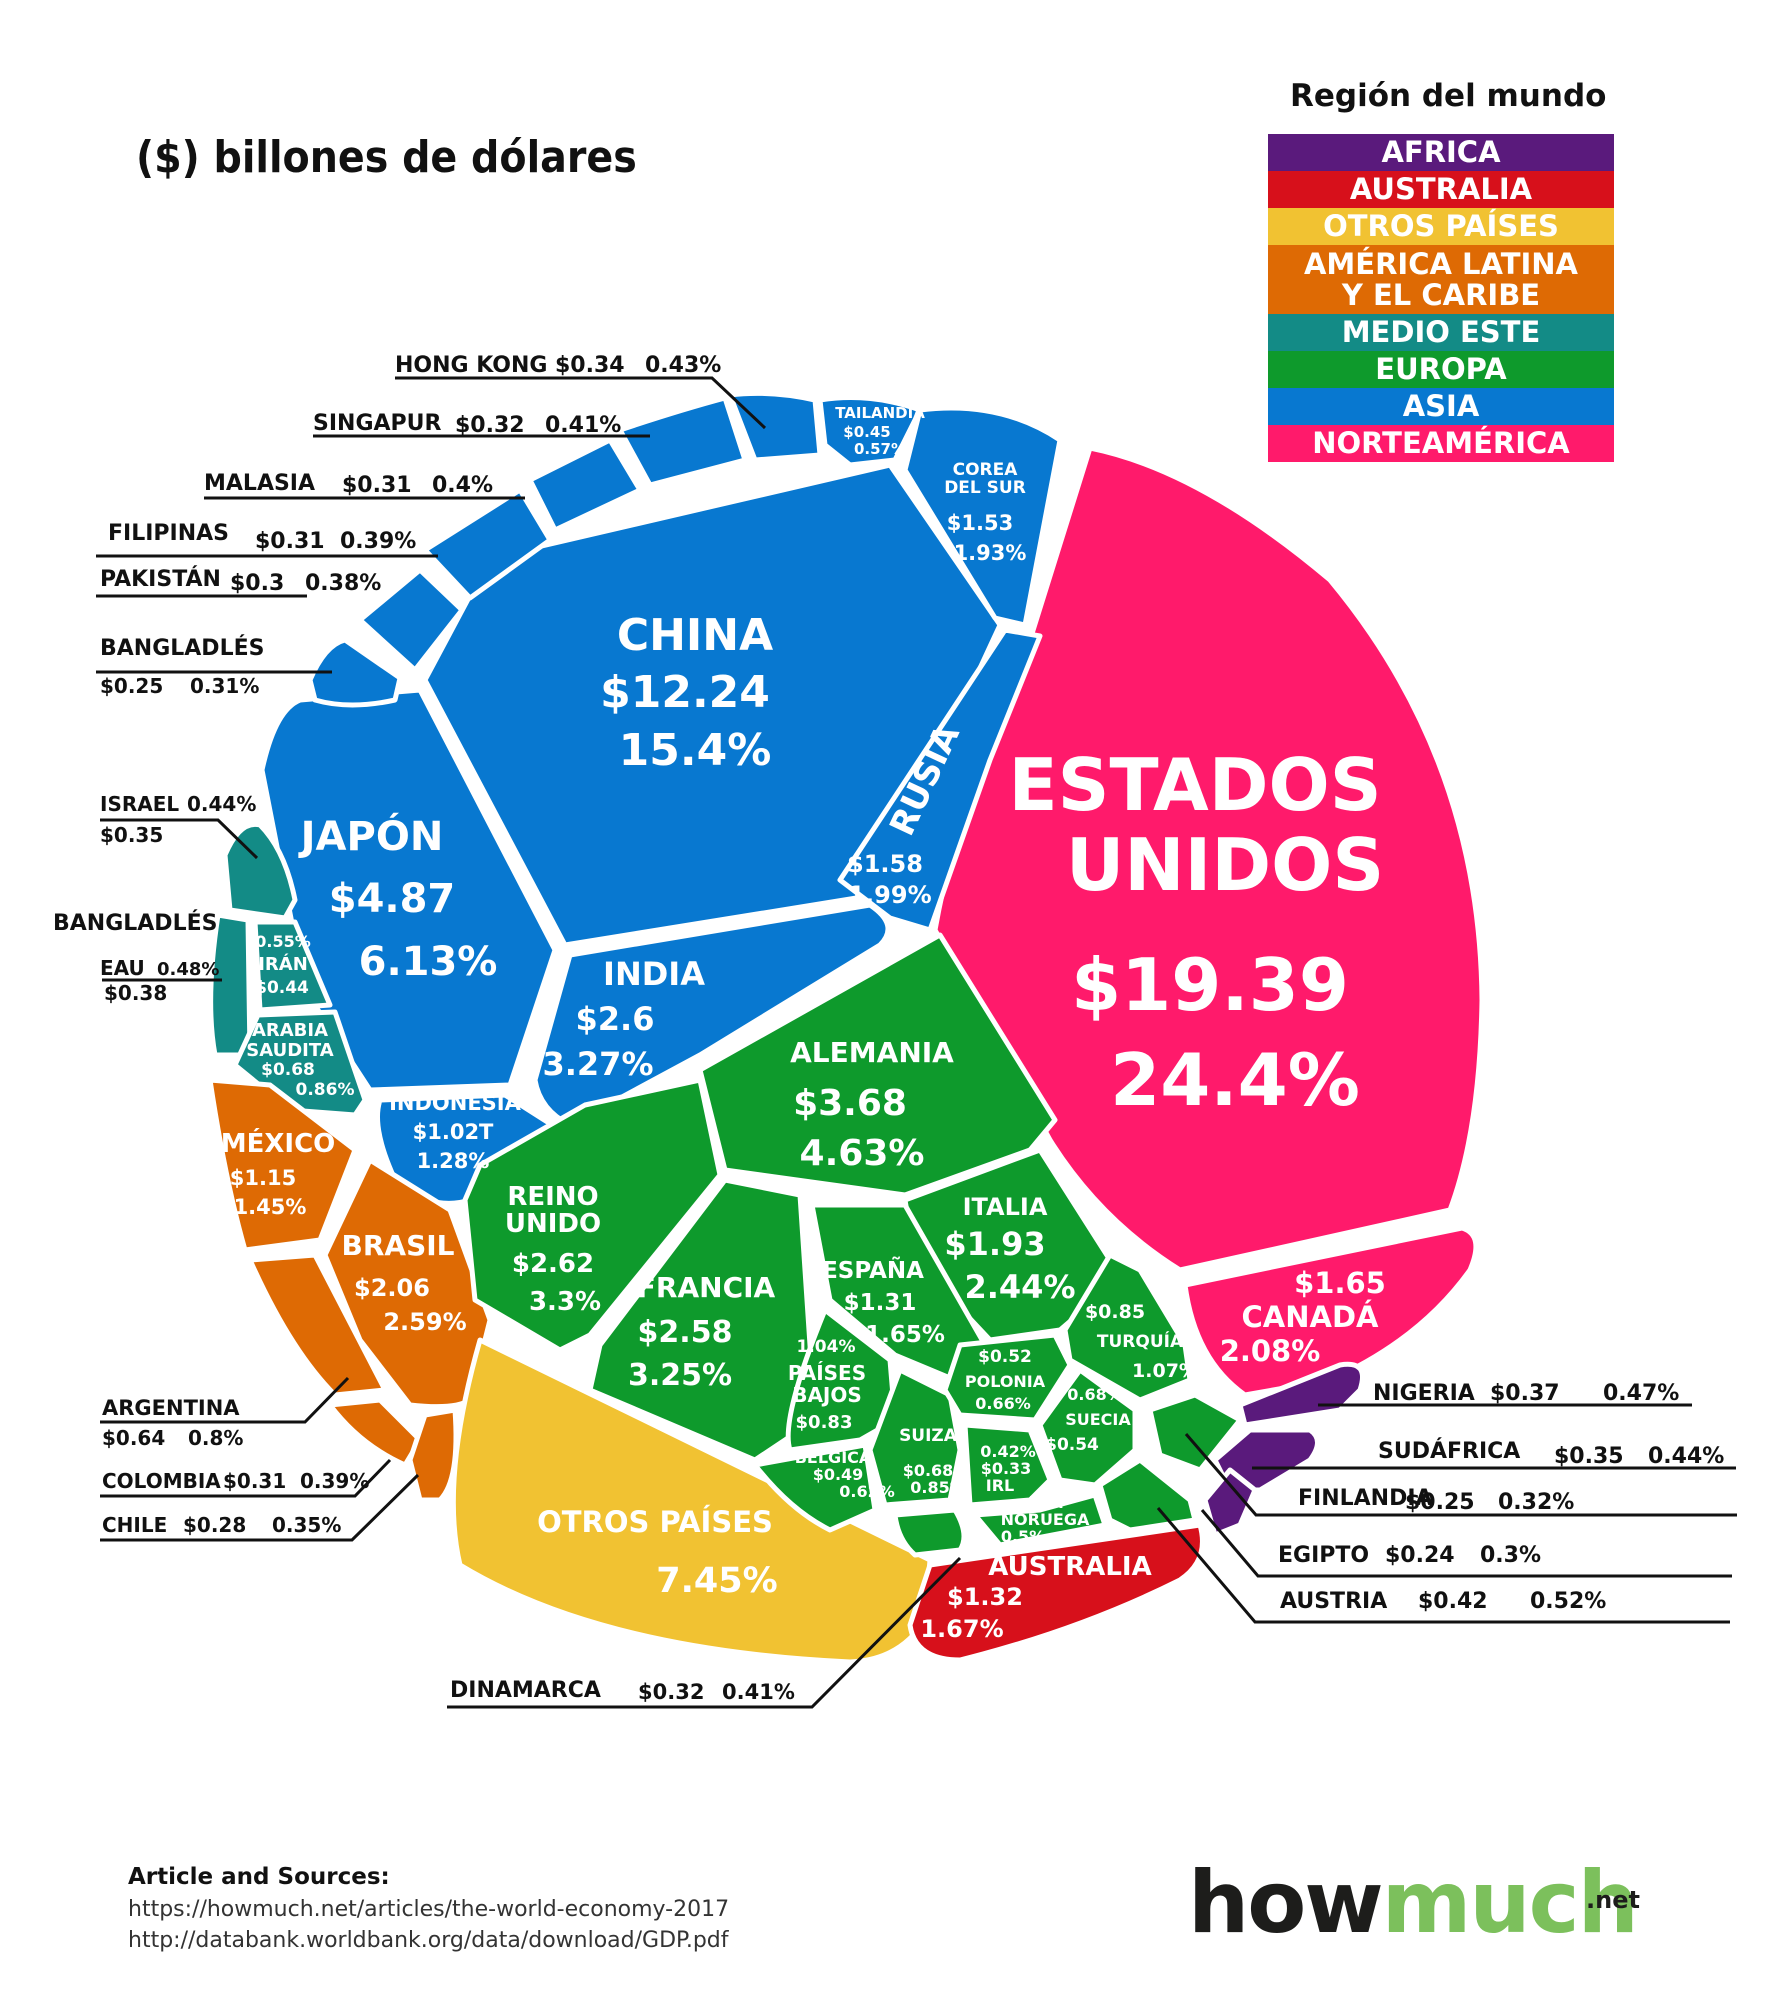  What do you see at coordinates (392, 1288) in the screenshot?
I see `svg-text: $2.06` at bounding box center [392, 1288].